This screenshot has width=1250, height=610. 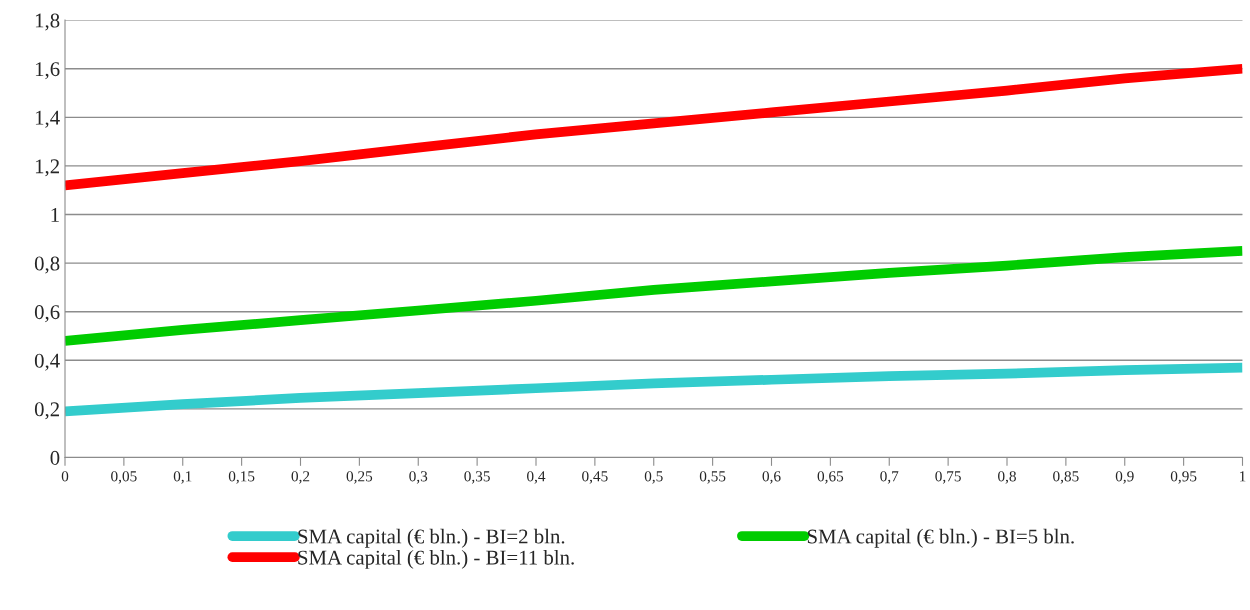 What do you see at coordinates (712, 477) in the screenshot?
I see `x-tick-label: 0,55` at bounding box center [712, 477].